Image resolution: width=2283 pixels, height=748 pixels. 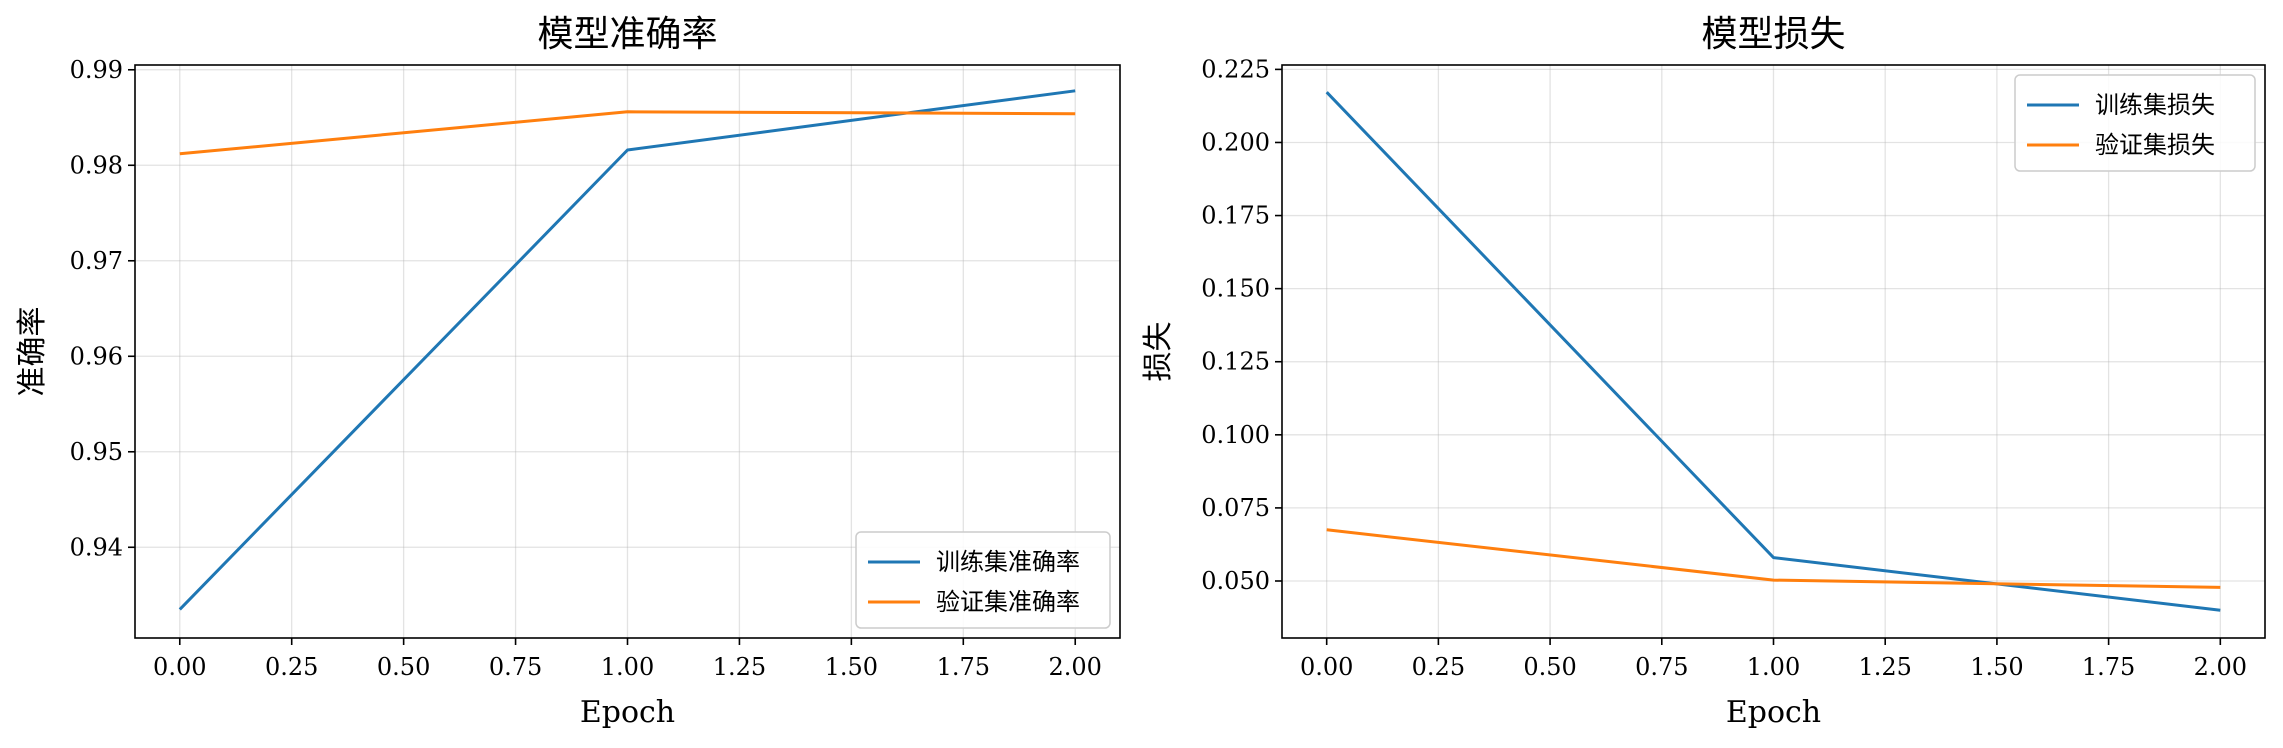 What do you see at coordinates (96, 70) in the screenshot?
I see `y-tick-label: 0.99` at bounding box center [96, 70].